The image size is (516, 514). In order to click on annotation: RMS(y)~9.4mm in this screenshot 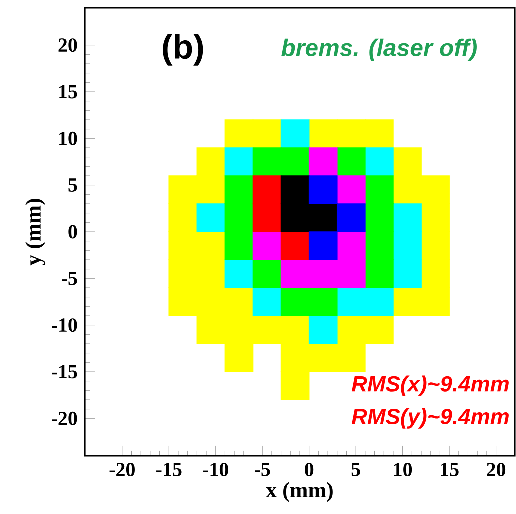, I will do `click(430, 418)`.